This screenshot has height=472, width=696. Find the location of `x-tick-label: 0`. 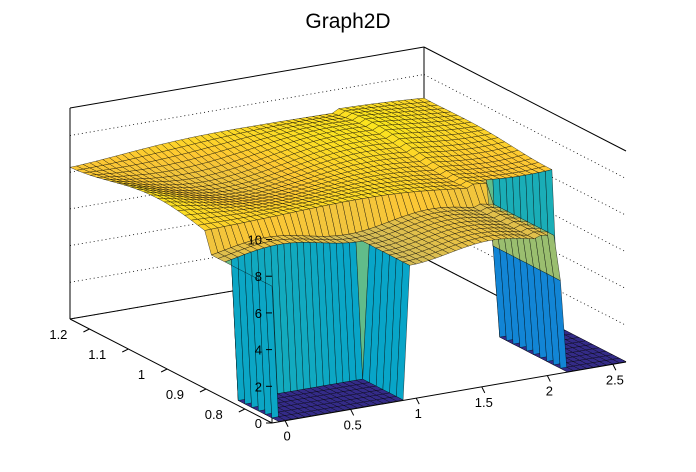

x-tick-label: 0 is located at coordinates (286, 436).